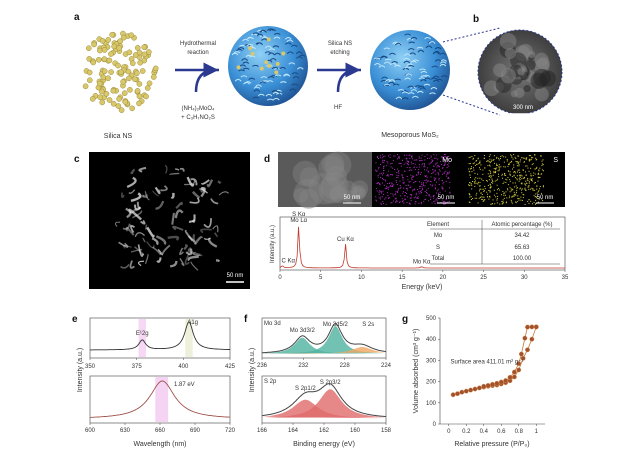 This screenshot has width=626, height=453. I want to click on xps-component-label: Mo 3d3/2, so click(303, 331).